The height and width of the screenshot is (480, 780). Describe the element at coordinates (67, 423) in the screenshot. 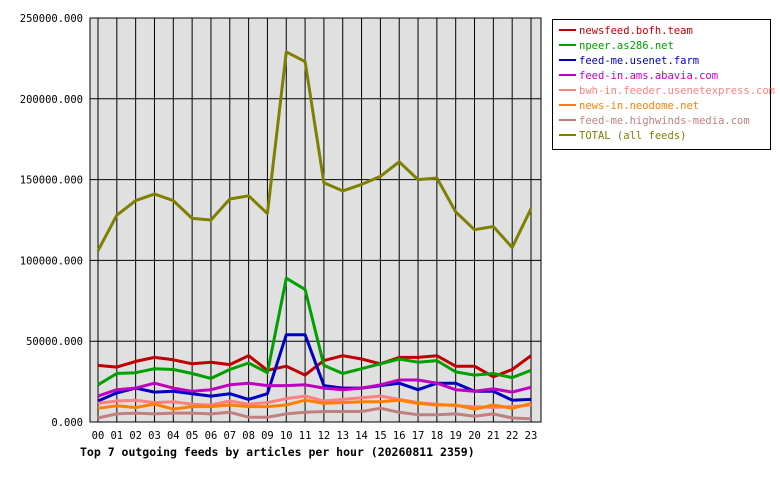

I see `y-tick-label: 0.000` at that location.